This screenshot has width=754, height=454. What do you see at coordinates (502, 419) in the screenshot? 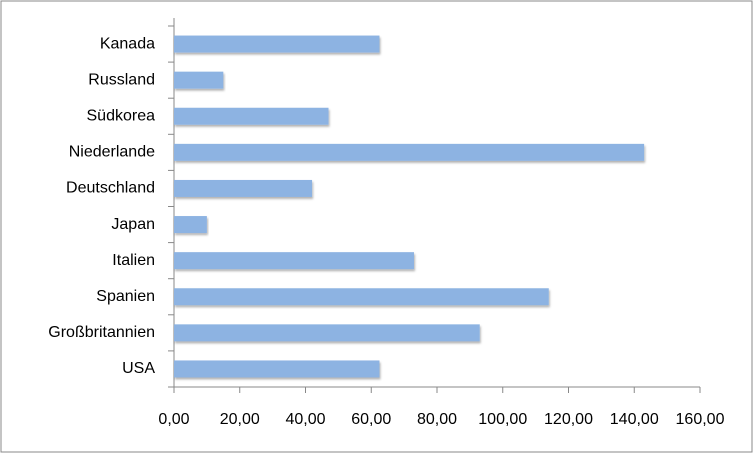
I see `x-tick-label: 100,00` at bounding box center [502, 419].